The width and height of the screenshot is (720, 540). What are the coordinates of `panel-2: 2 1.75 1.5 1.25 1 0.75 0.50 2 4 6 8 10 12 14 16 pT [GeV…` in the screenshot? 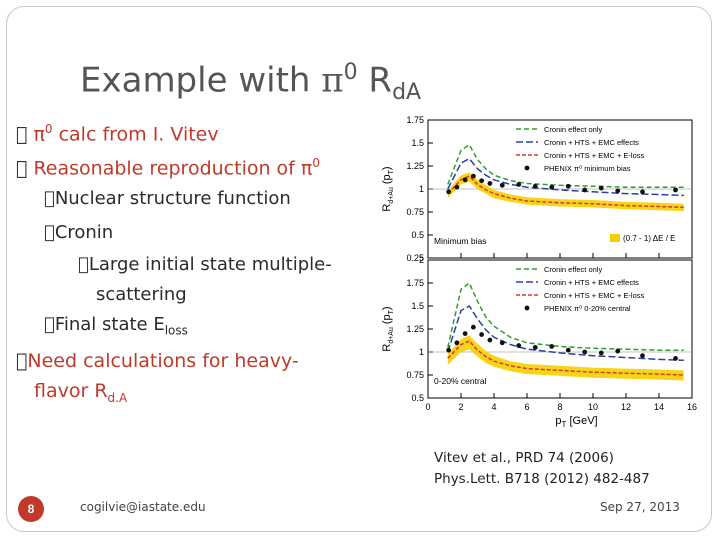 It's located at (539, 342).